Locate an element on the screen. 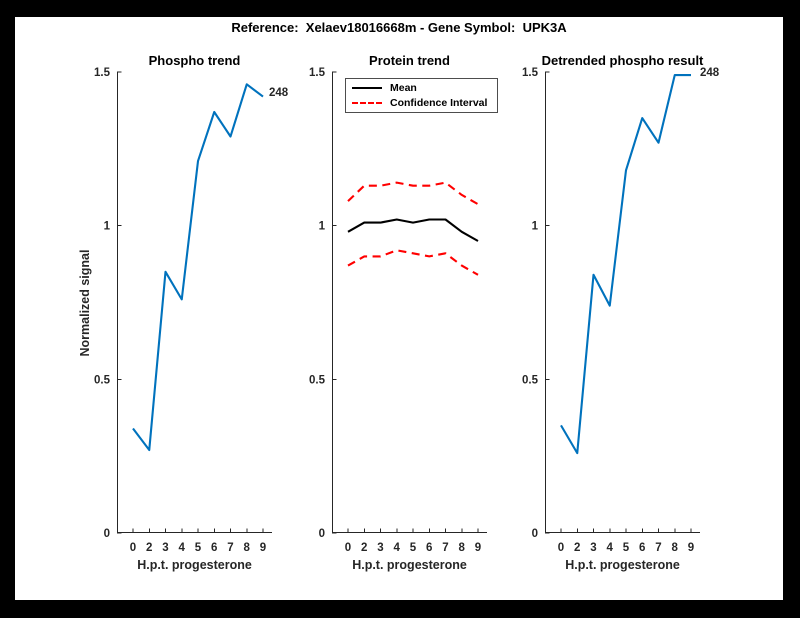  plot3-y-tick-label: 0 is located at coordinates (535, 534).